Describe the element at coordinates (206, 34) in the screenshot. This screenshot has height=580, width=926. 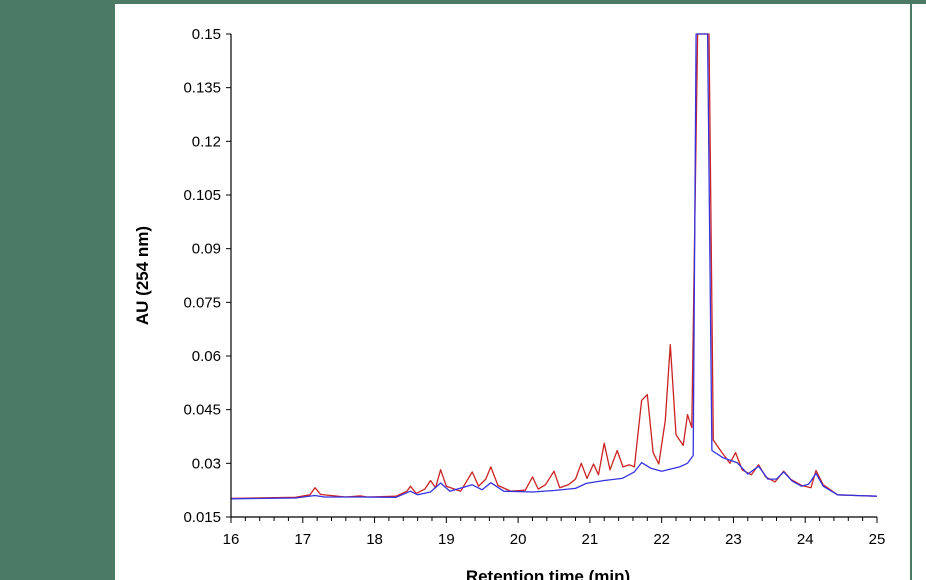
I see `y-tick-label: 0.15` at that location.